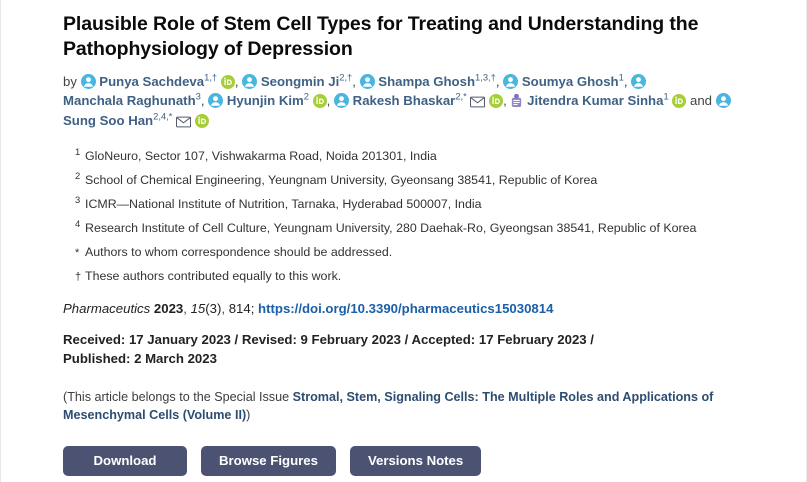 The height and width of the screenshot is (482, 807). What do you see at coordinates (70, 81) in the screenshot?
I see `by-label: by` at bounding box center [70, 81].